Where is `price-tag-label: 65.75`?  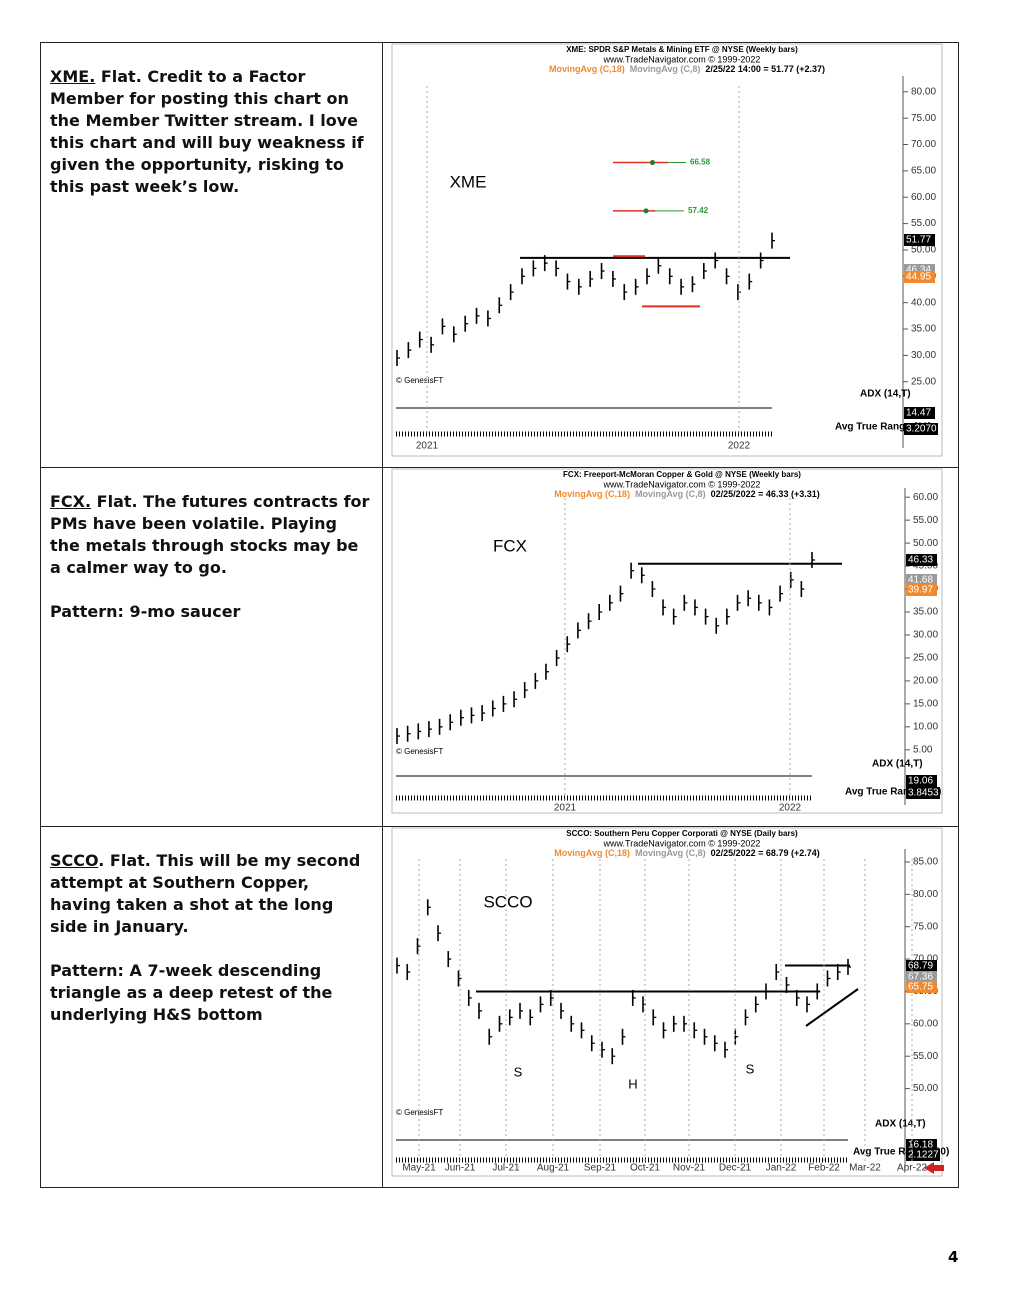 price-tag-label: 65.75 is located at coordinates (920, 987).